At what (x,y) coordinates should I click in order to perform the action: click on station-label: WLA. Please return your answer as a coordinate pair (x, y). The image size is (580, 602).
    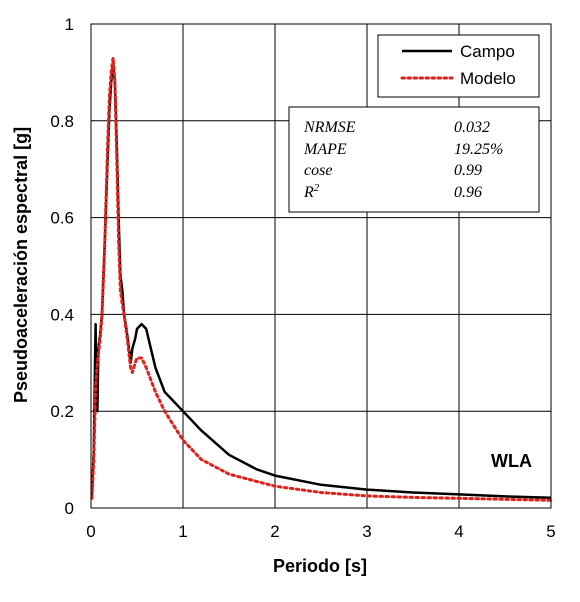
    Looking at the image, I should click on (511, 461).